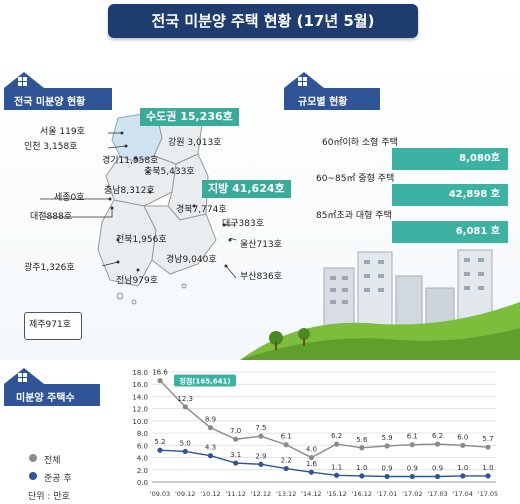 The width and height of the screenshot is (520, 504). I want to click on region-ulsan: 울산713호, so click(261, 245).